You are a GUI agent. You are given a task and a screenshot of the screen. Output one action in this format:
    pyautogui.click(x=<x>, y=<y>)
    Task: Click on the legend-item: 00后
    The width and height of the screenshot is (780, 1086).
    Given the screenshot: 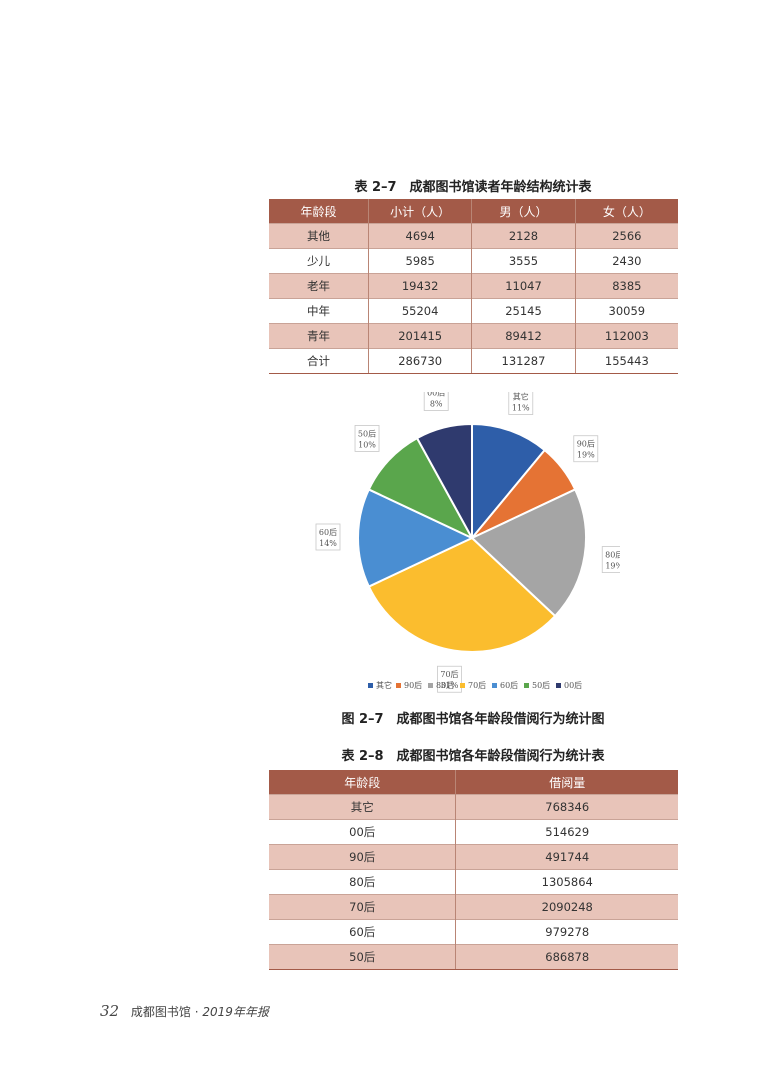 What is the action you would take?
    pyautogui.click(x=569, y=685)
    